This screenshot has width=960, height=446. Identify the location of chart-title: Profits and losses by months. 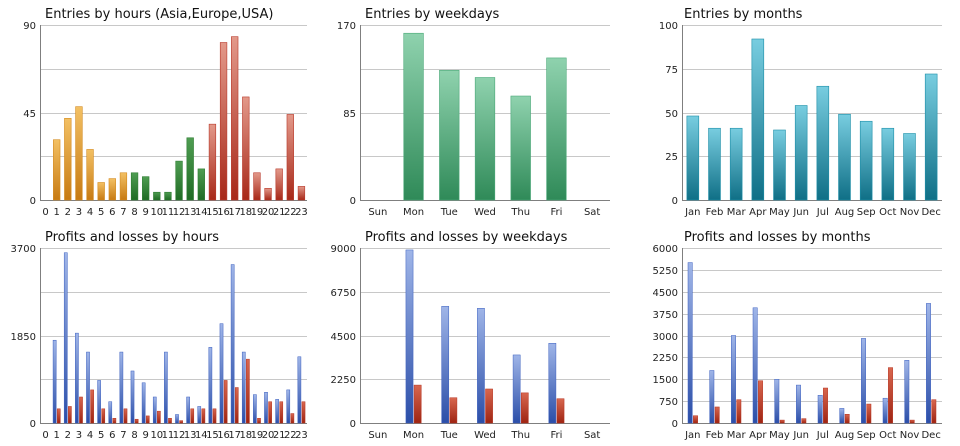
(777, 237).